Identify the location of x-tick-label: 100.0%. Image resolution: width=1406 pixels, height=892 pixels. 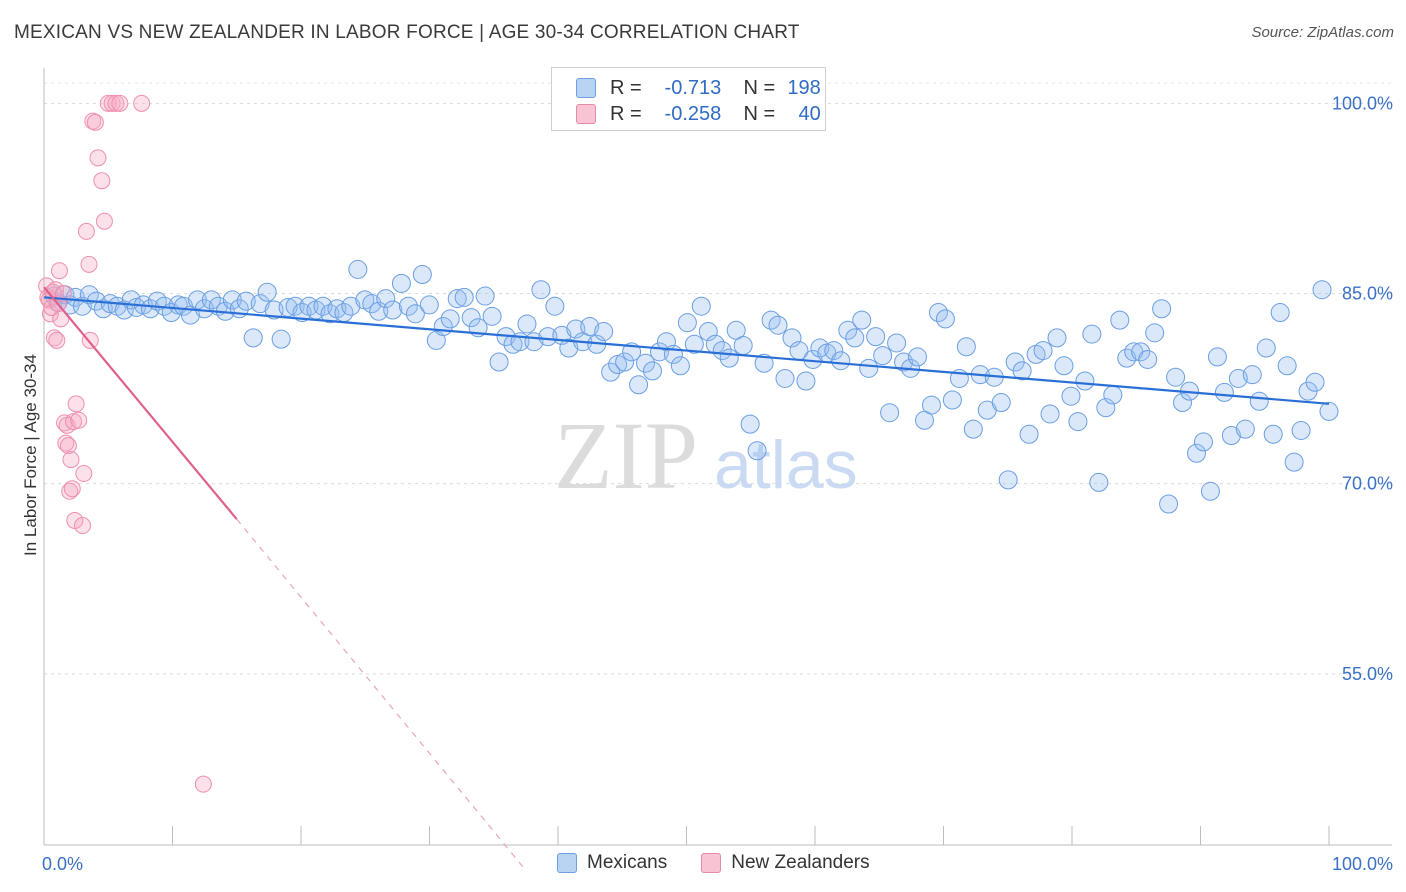
(1362, 864).